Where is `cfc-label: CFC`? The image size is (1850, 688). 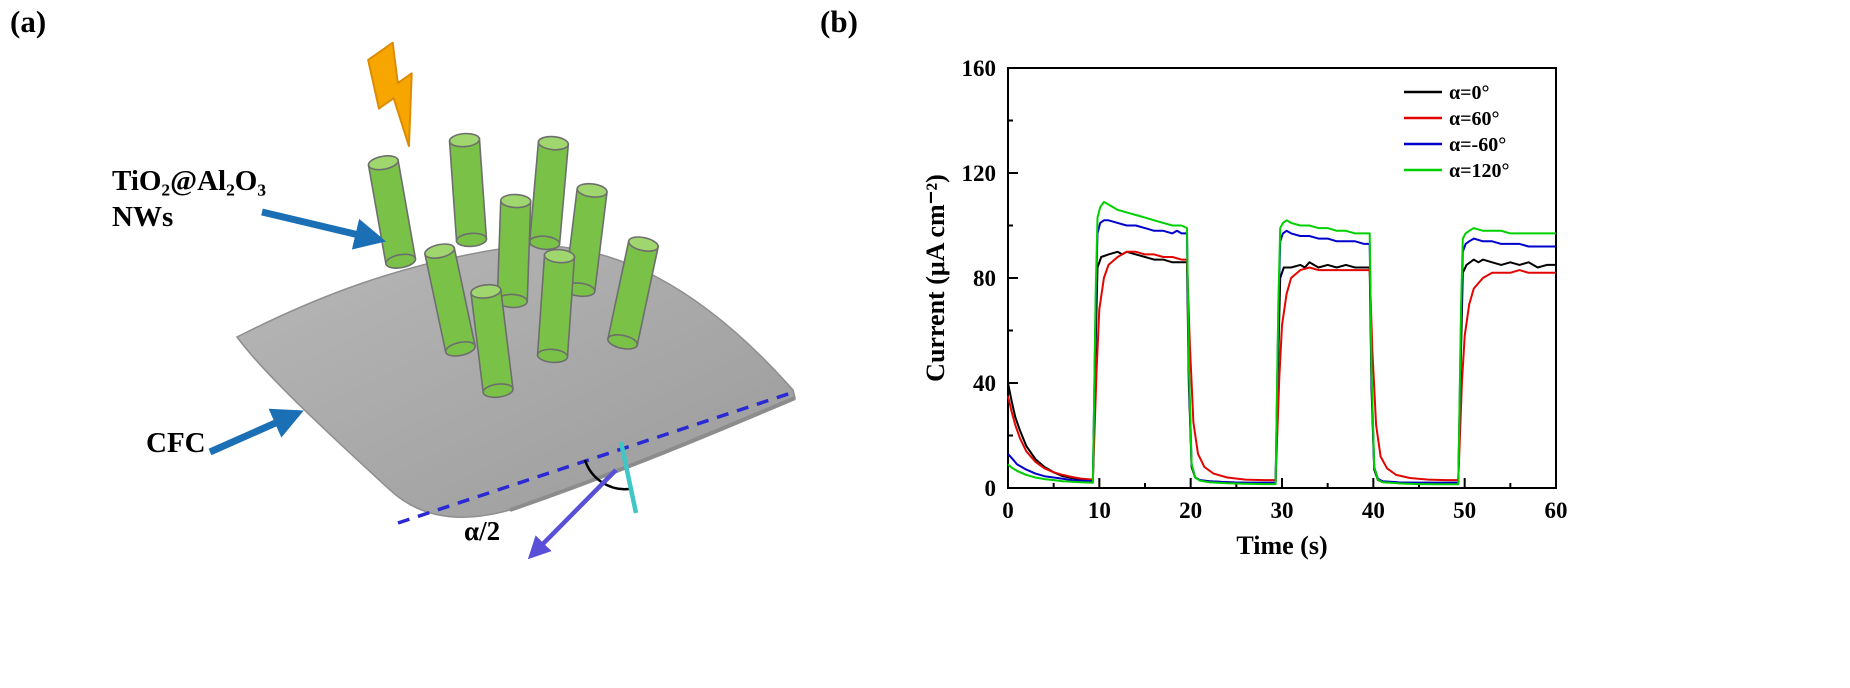
cfc-label: CFC is located at coordinates (176, 443).